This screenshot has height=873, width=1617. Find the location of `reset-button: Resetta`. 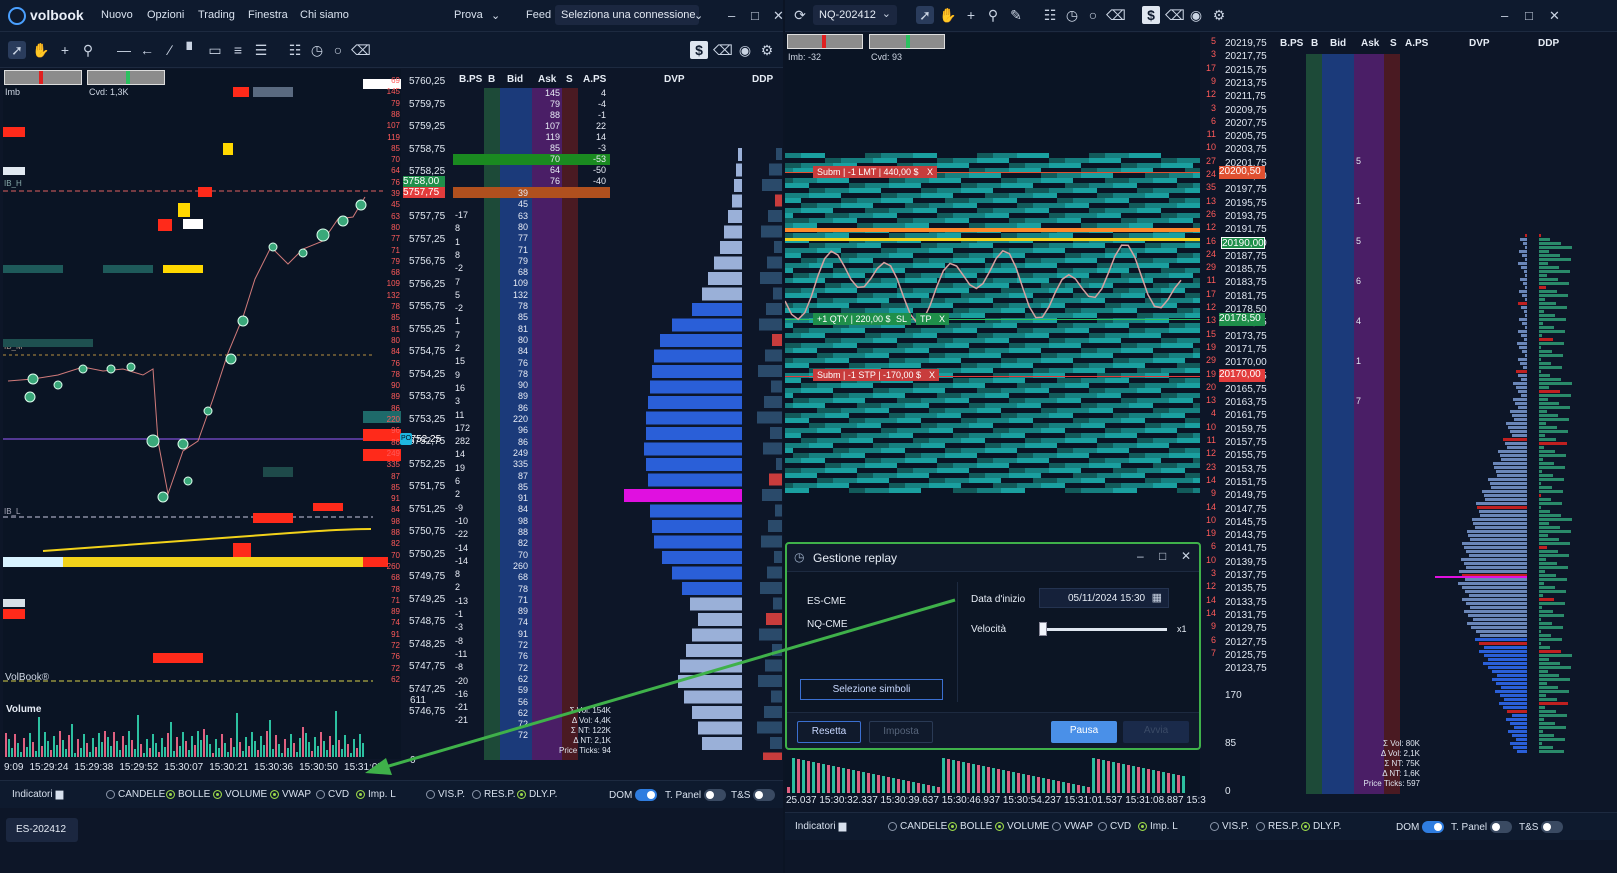

reset-button: Resetta is located at coordinates (829, 732).